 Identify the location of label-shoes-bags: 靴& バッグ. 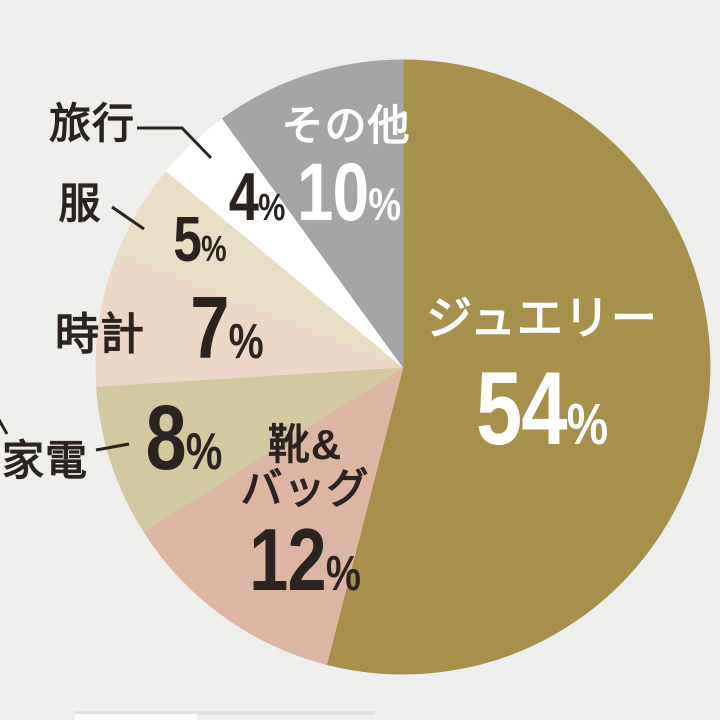
(305, 466).